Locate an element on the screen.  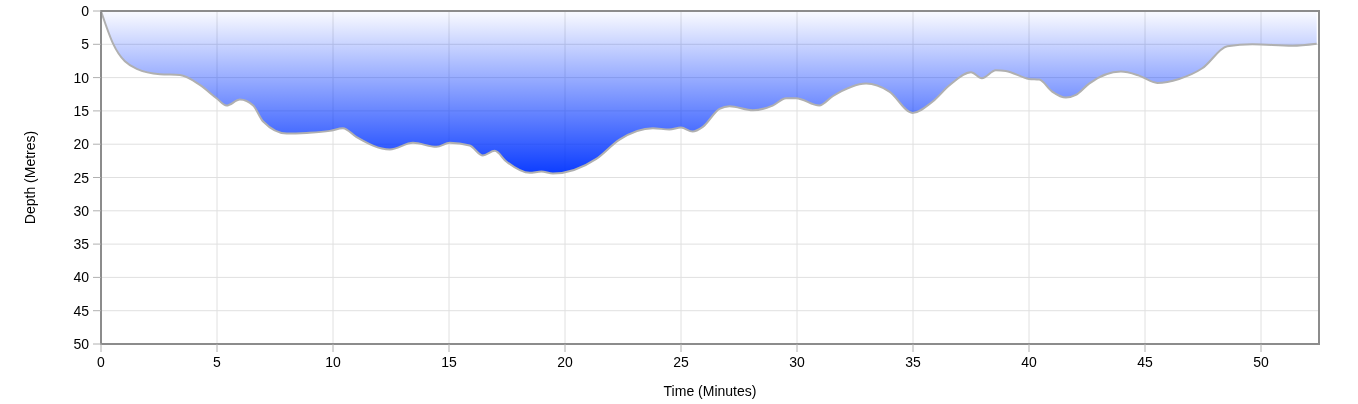
y-tick-label: 5 is located at coordinates (85, 44).